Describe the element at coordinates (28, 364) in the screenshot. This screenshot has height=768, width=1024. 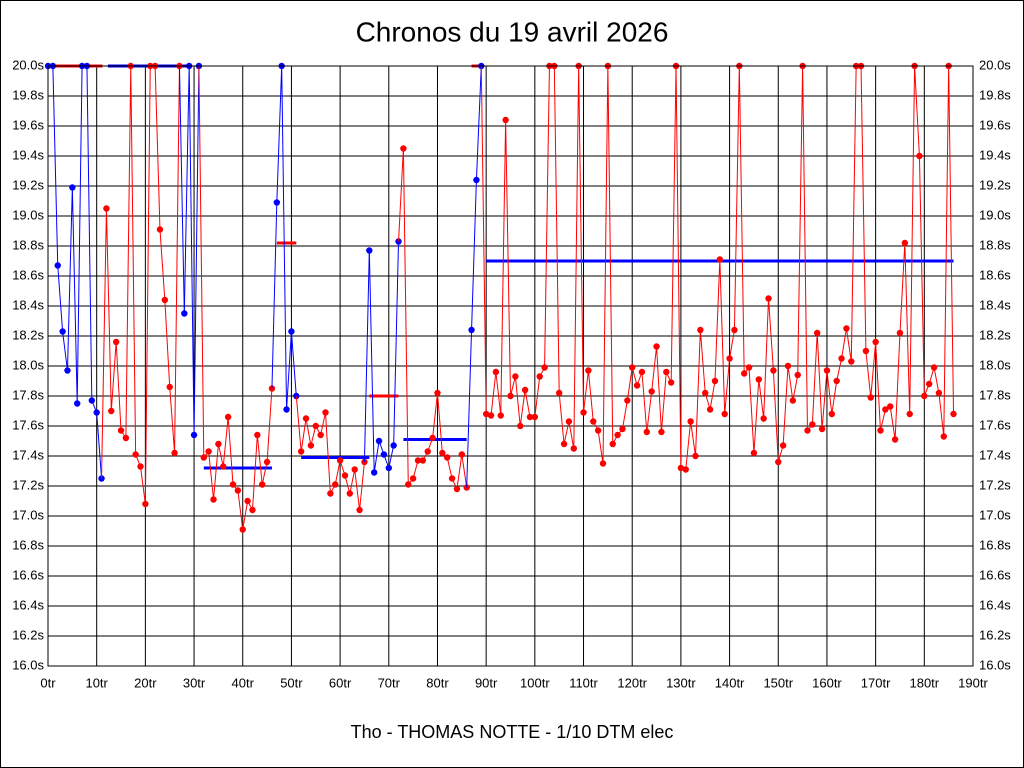
I see `y-tick-label: 18.0s` at that location.